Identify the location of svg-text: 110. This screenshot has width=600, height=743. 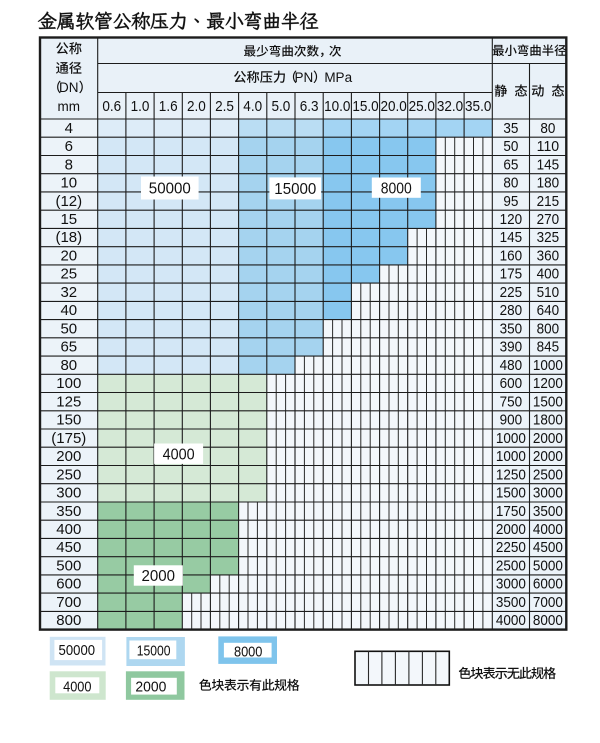
(548, 146).